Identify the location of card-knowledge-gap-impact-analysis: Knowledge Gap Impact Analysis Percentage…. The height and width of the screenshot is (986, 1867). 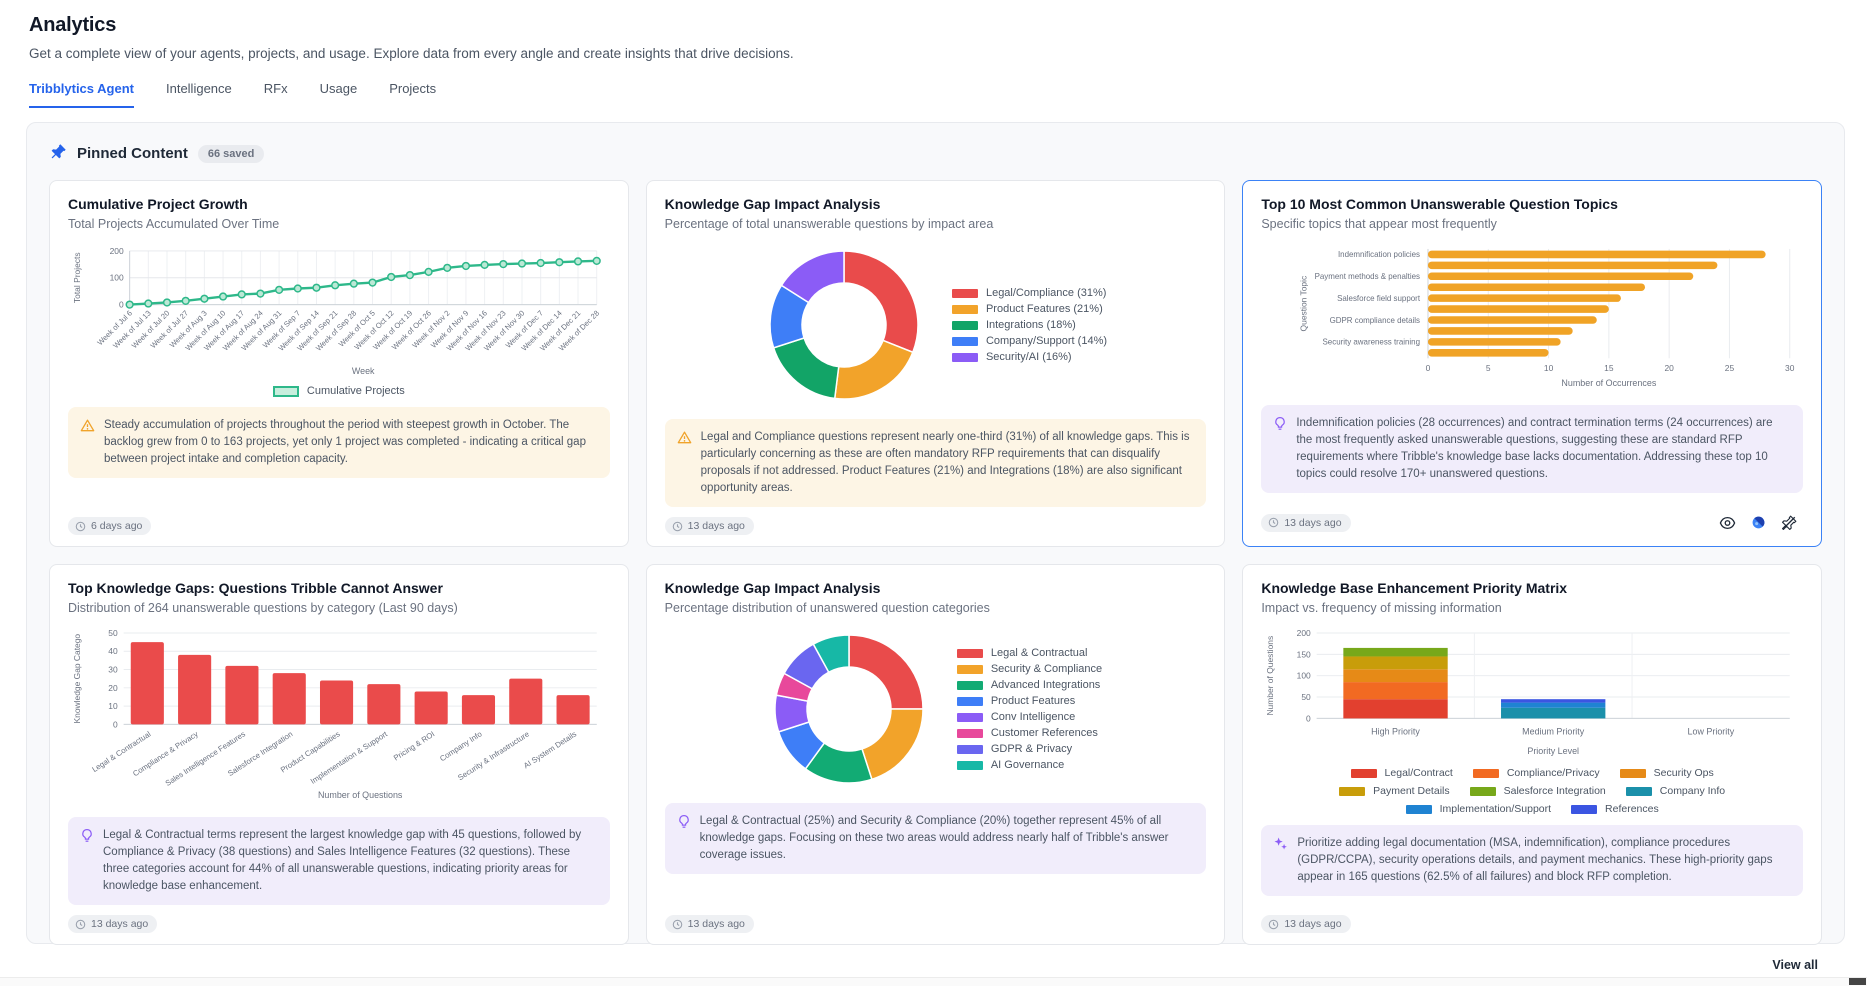
(935, 364).